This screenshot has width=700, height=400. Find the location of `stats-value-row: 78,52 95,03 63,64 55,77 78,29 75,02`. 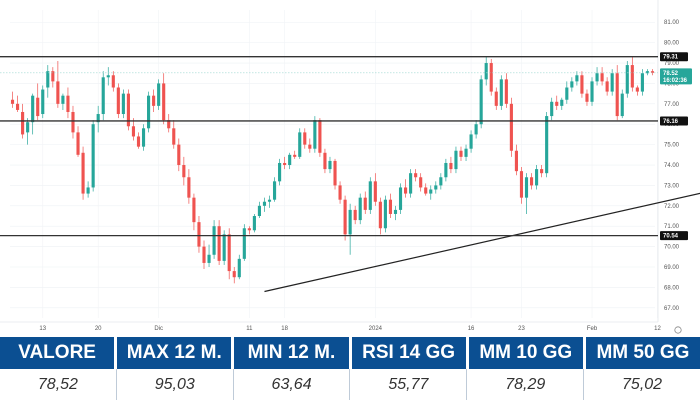

stats-value-row: 78,52 95,03 63,64 55,77 78,29 75,02 is located at coordinates (350, 384).